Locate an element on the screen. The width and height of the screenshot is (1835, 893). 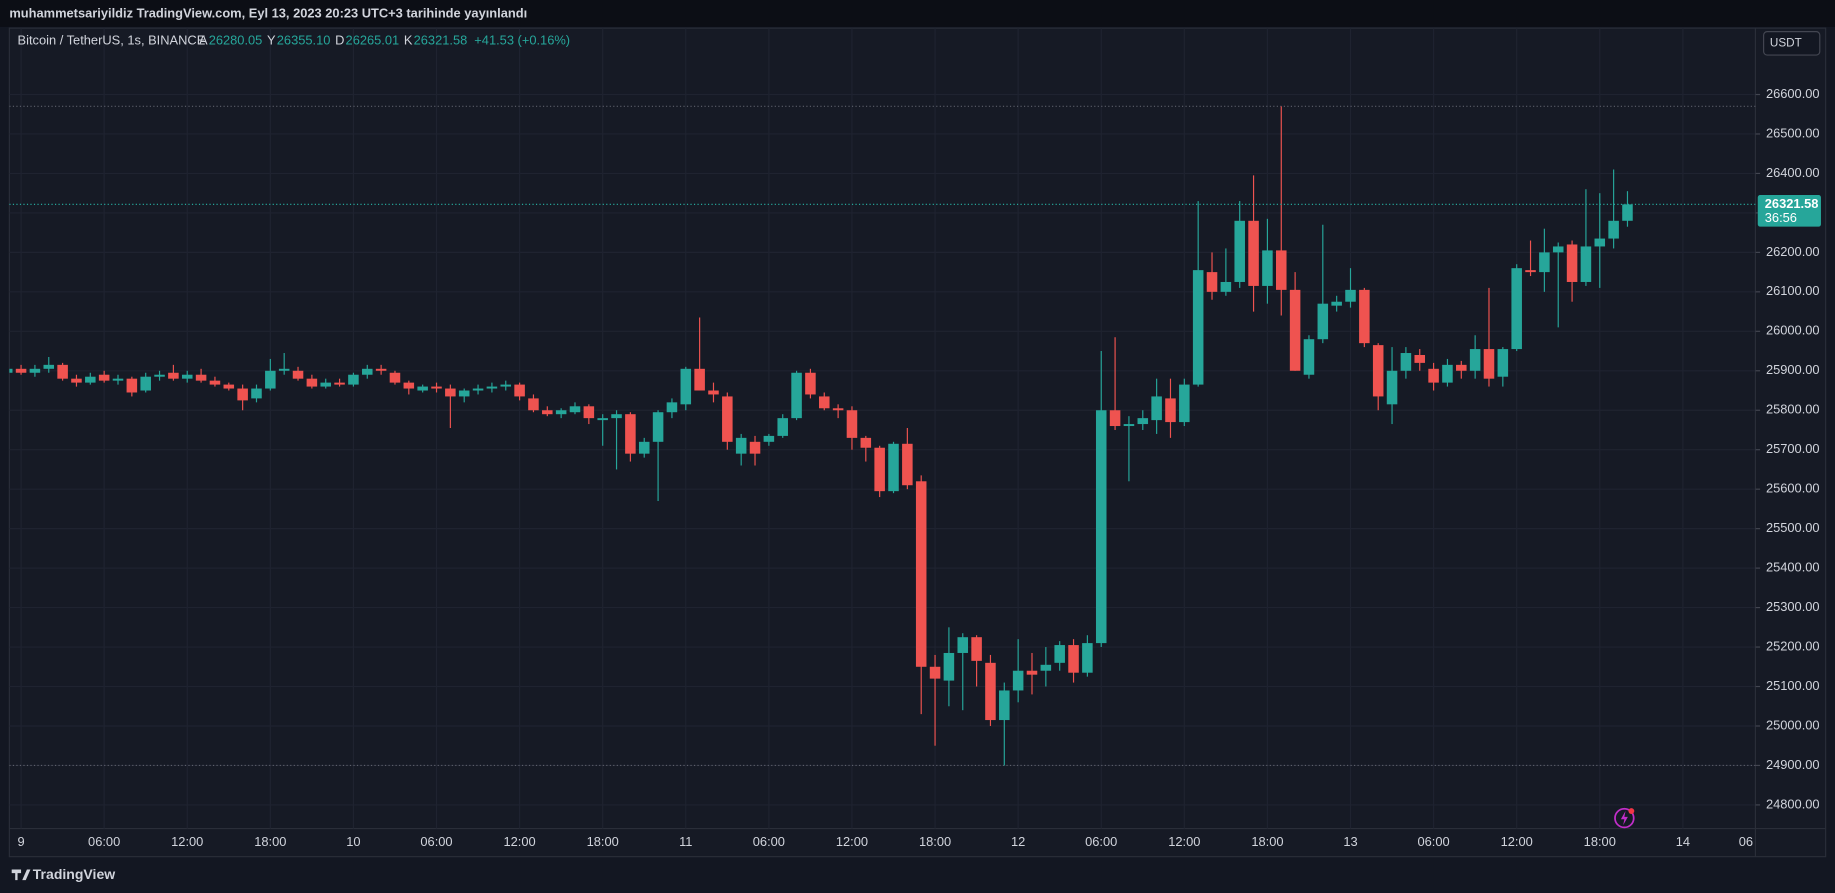
alert-icon is located at coordinates (1624, 818).